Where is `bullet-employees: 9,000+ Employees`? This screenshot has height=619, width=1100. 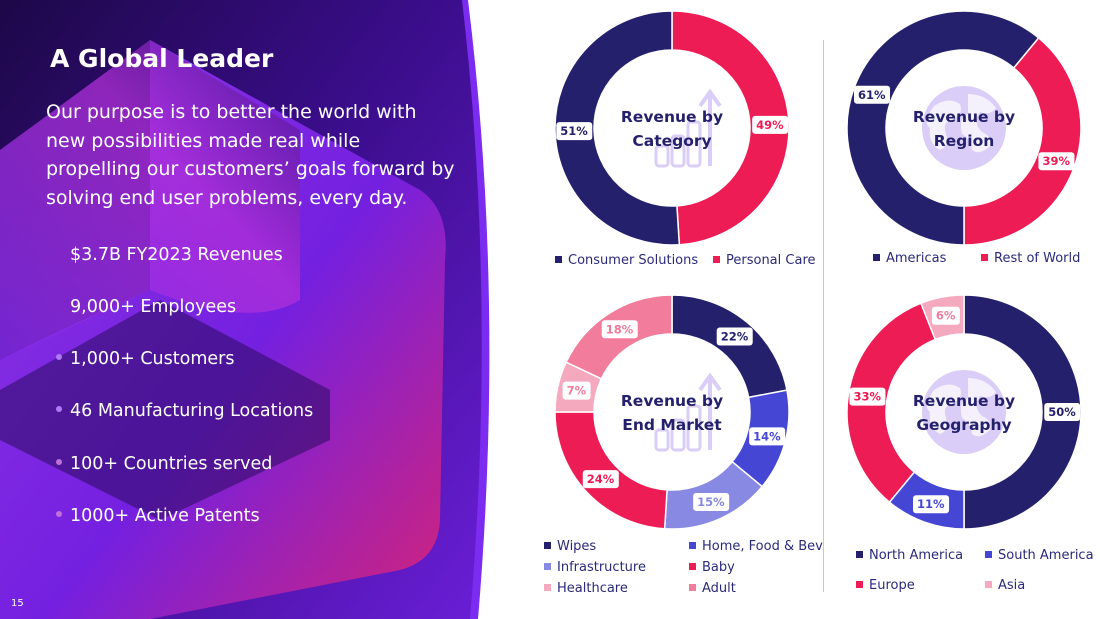 bullet-employees: 9,000+ Employees is located at coordinates (146, 307).